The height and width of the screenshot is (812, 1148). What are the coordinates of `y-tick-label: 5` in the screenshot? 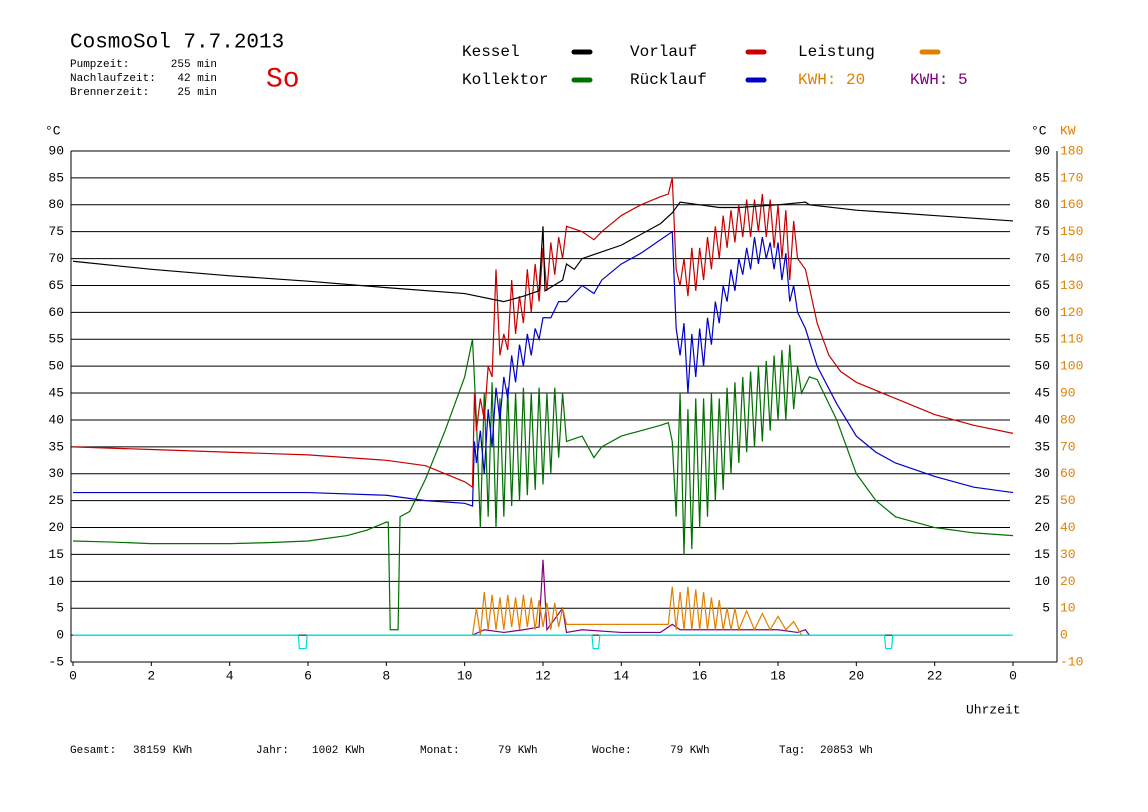 It's located at (60, 608).